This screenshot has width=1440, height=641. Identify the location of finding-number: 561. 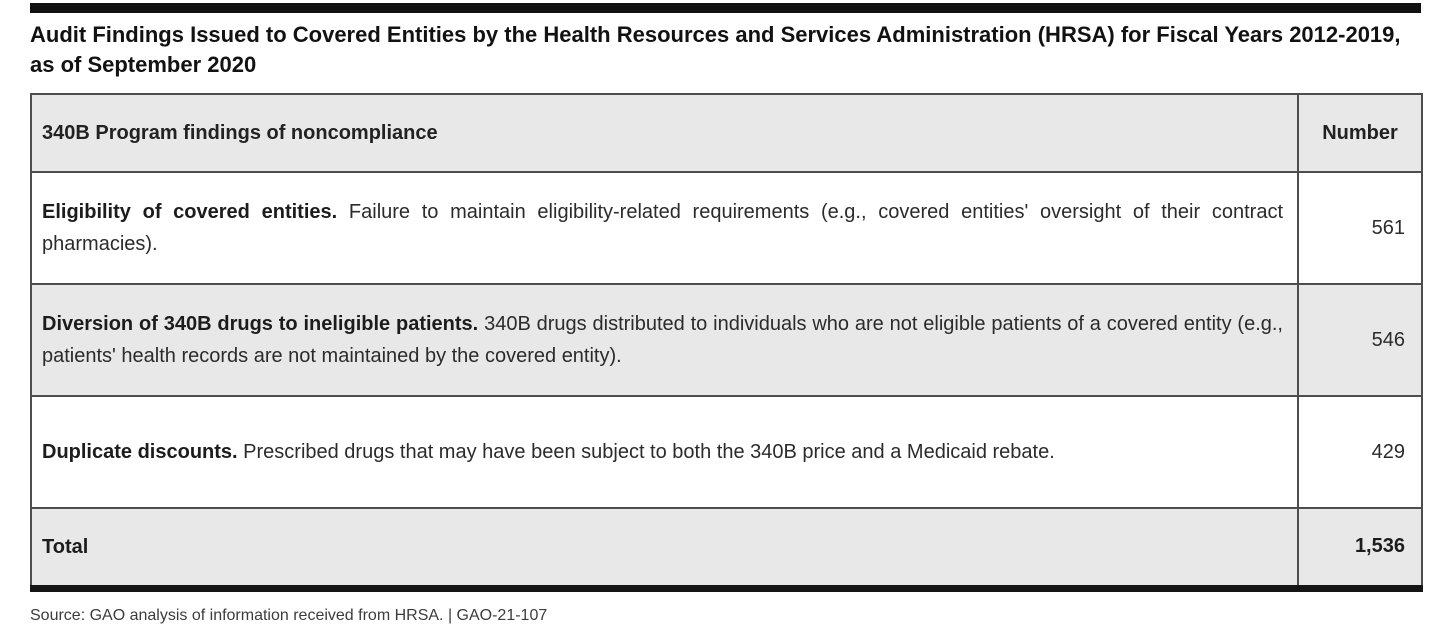
(1360, 228).